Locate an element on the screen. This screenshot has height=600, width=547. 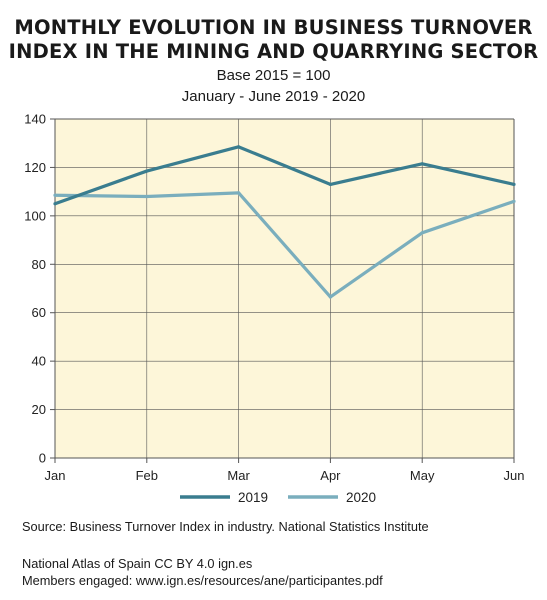
atlas-credit: National Atlas of Spain CC BY 4.0 ign.es is located at coordinates (137, 563).